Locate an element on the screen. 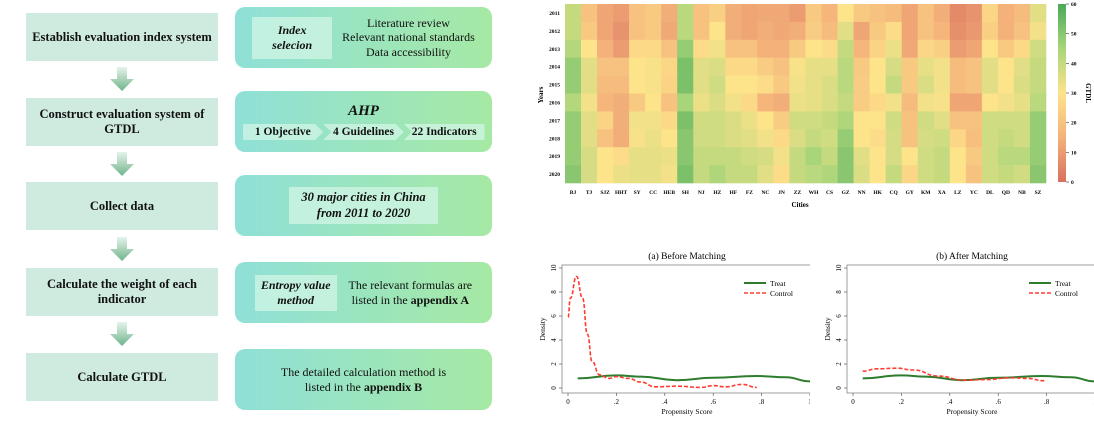  appendix-a-ref: appendix A is located at coordinates (440, 299).